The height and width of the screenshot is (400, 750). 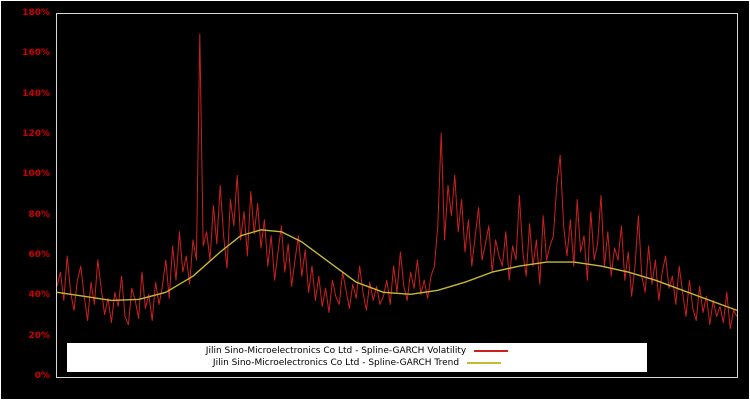 I want to click on legend-line-volatility-sample, so click(x=491, y=351).